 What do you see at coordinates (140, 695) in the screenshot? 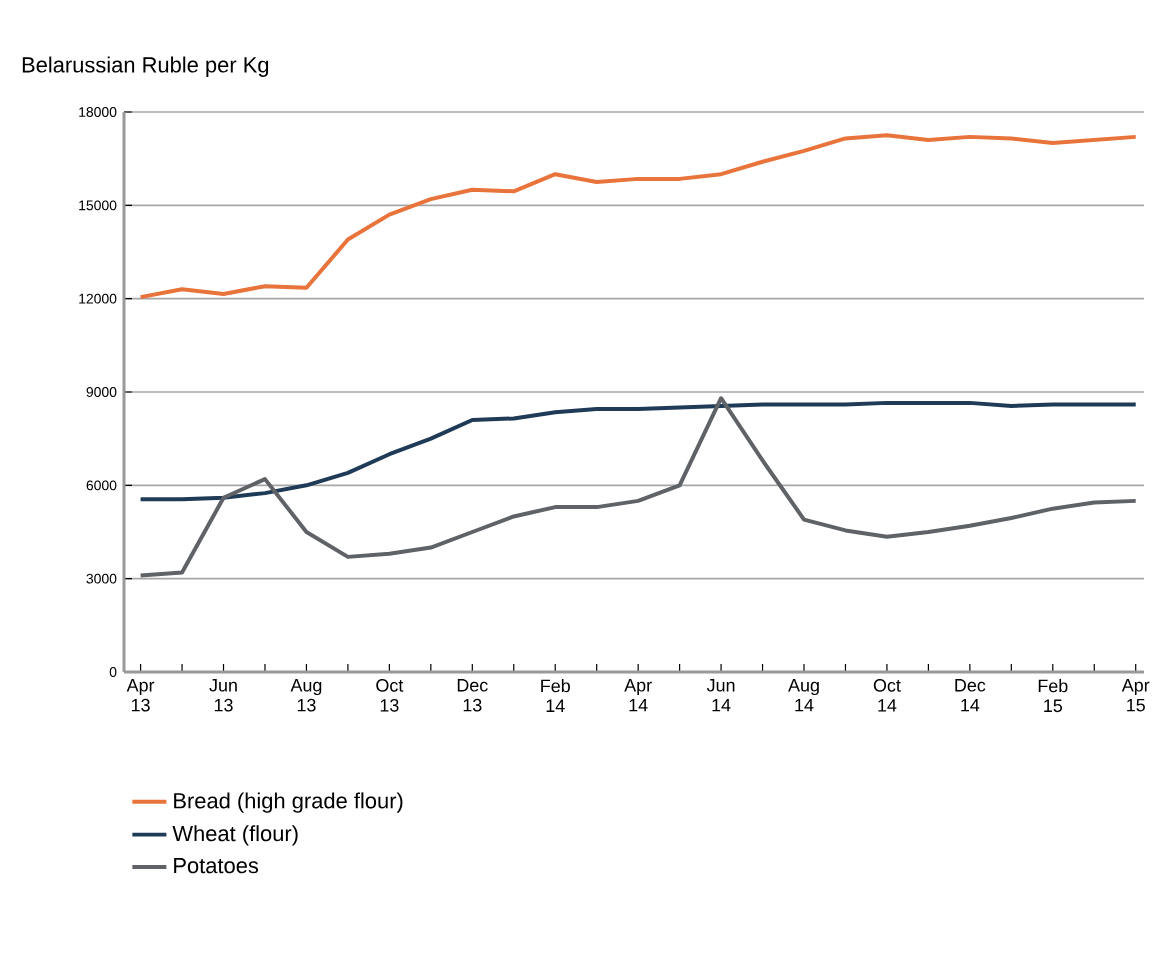
I see `x-tick-label: Apr 13` at bounding box center [140, 695].